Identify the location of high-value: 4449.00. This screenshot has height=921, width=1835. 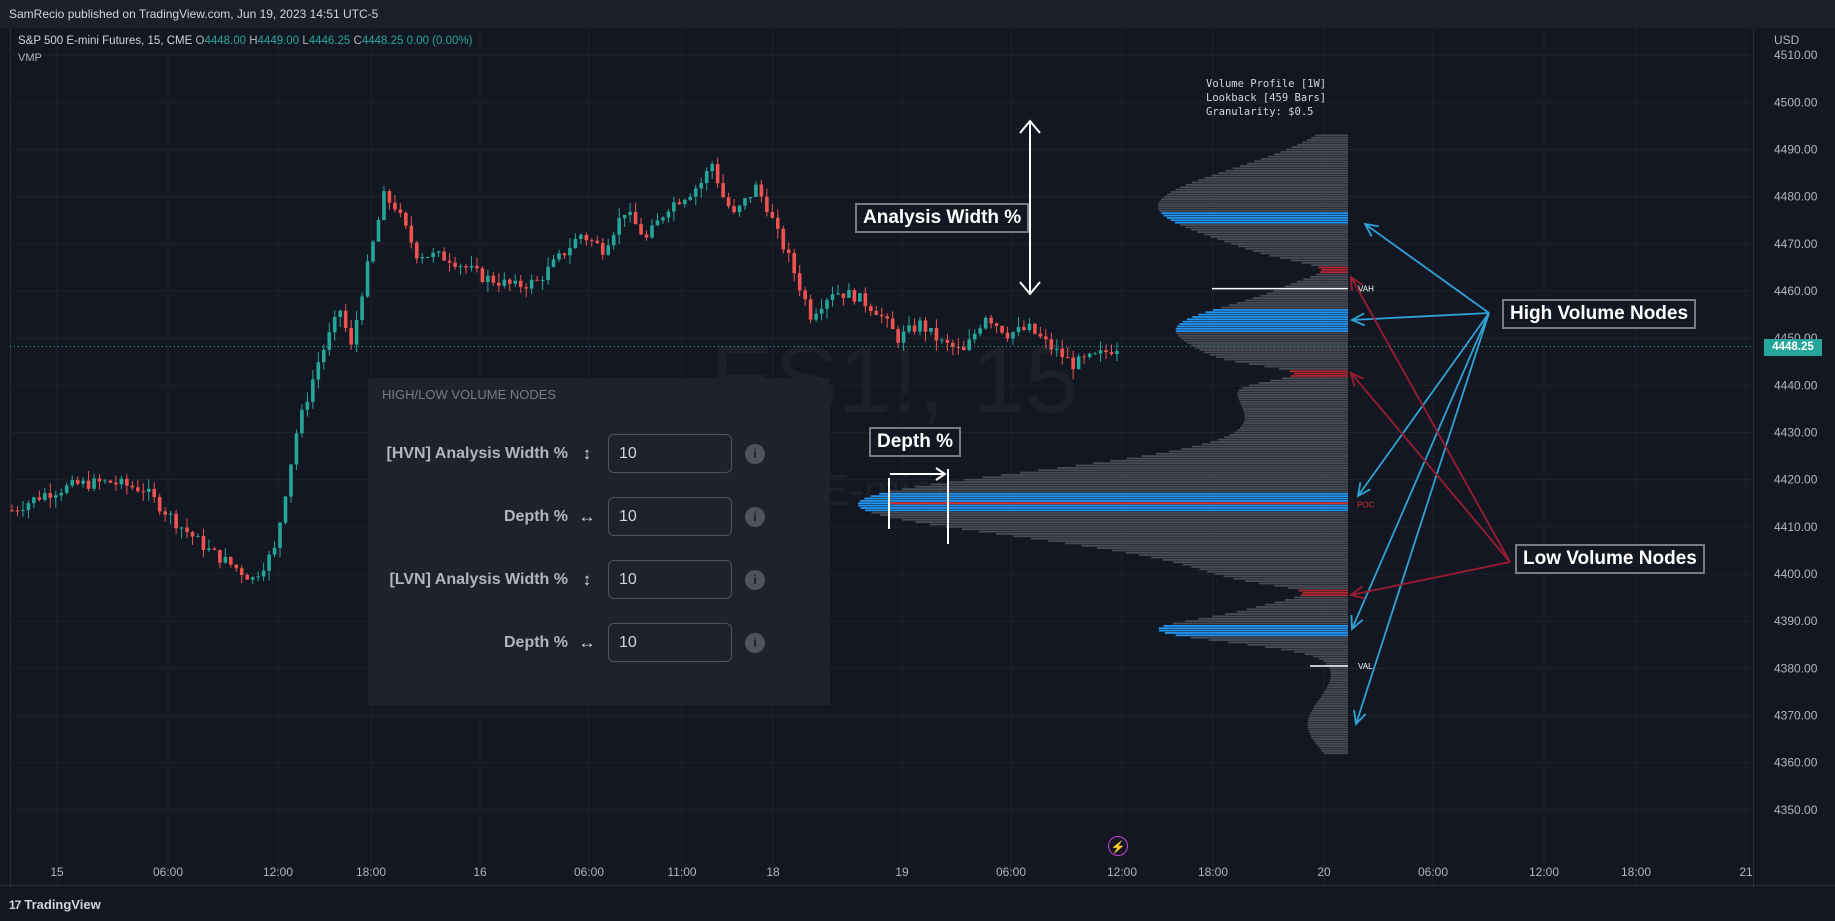
(278, 41).